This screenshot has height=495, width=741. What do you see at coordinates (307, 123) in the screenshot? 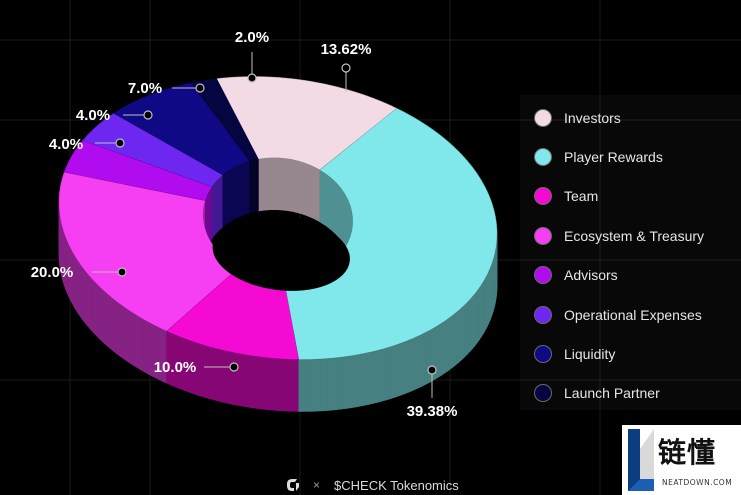
I see `slice-investors` at bounding box center [307, 123].